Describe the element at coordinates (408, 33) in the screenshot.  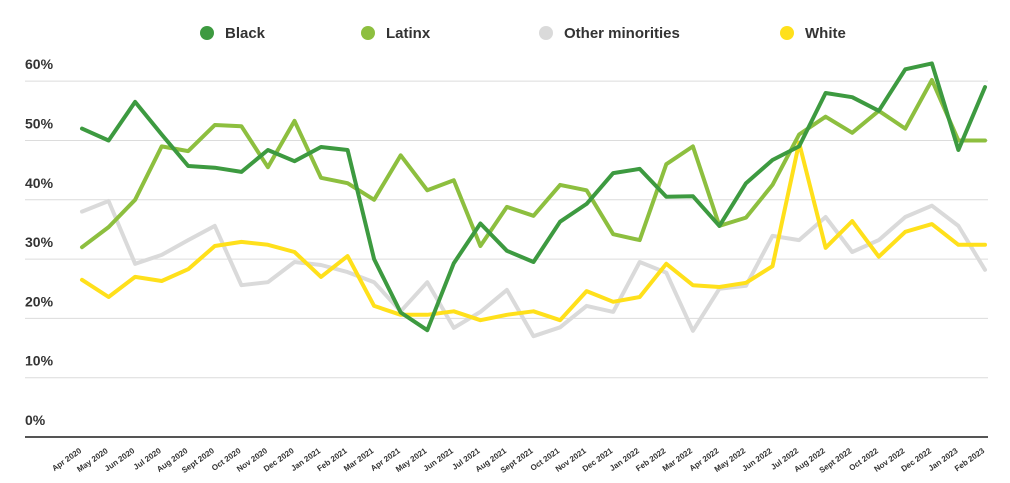
I see `legend-label: Latinx` at that location.